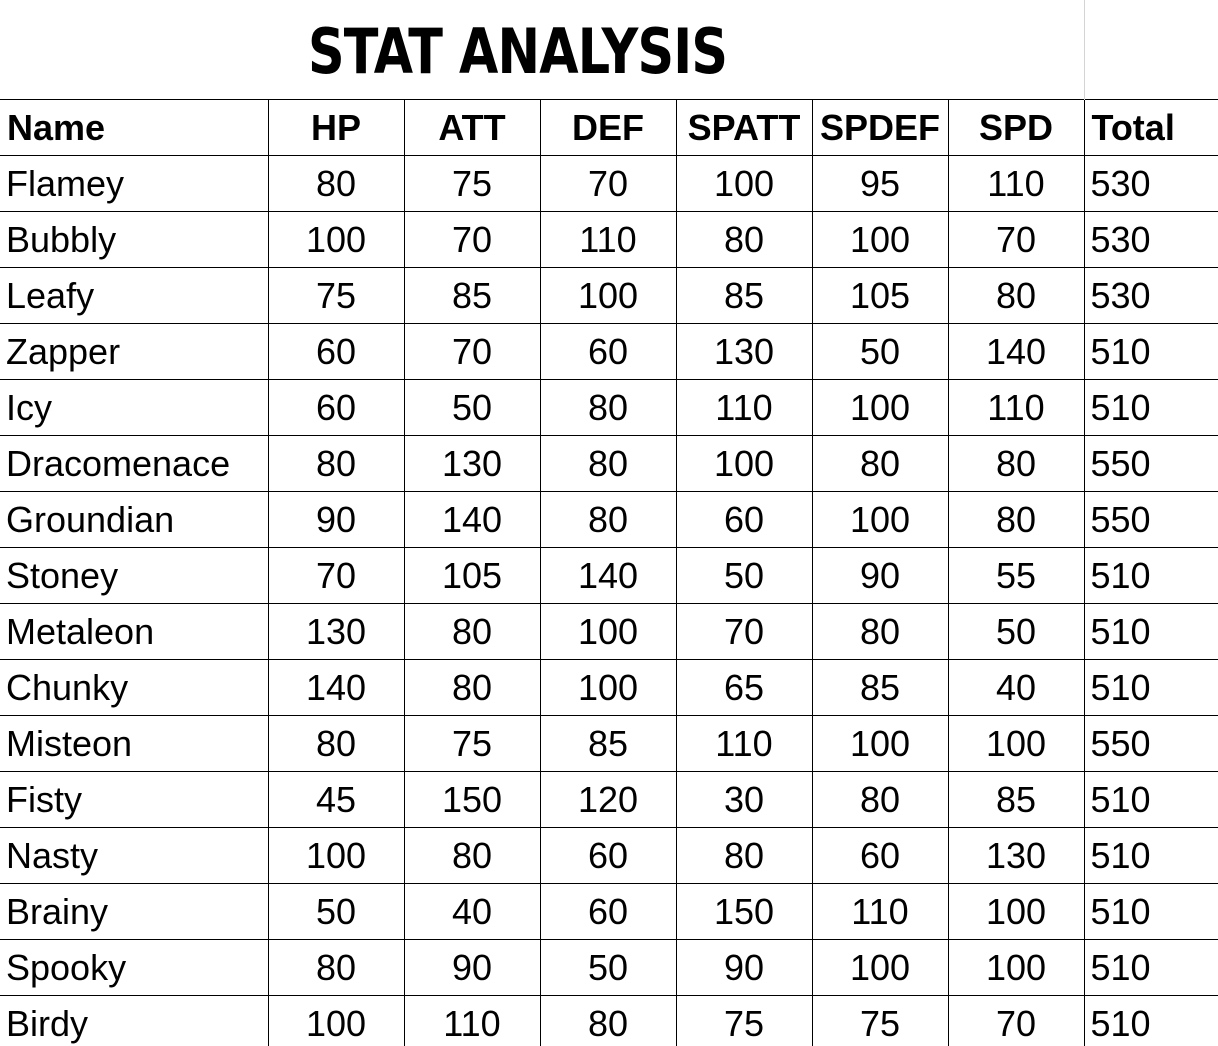  Describe the element at coordinates (134, 967) in the screenshot. I see `name-cell: Spooky` at that location.